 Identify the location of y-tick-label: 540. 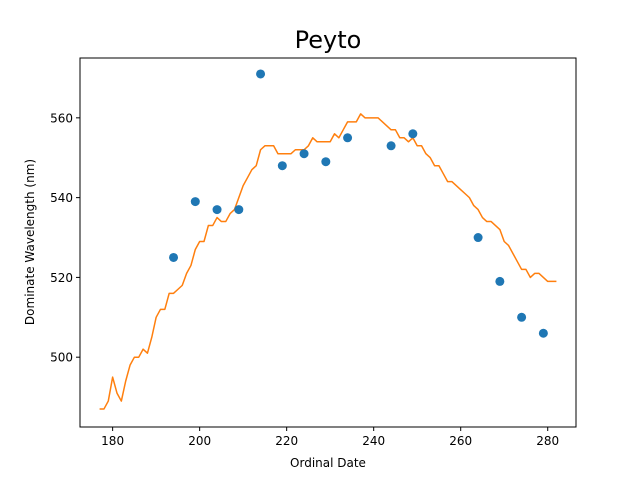
(61, 198).